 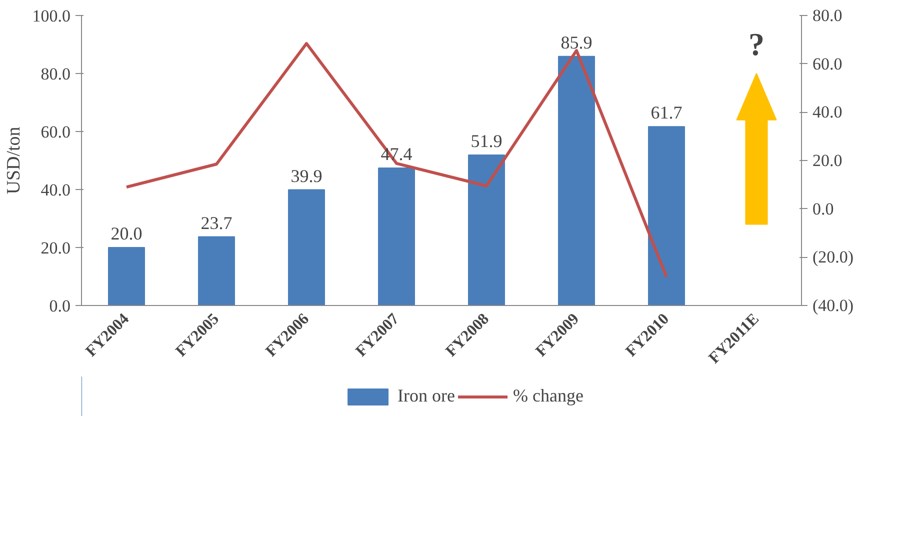 What do you see at coordinates (55, 132) in the screenshot?
I see `y-tick-label: 60.0` at bounding box center [55, 132].